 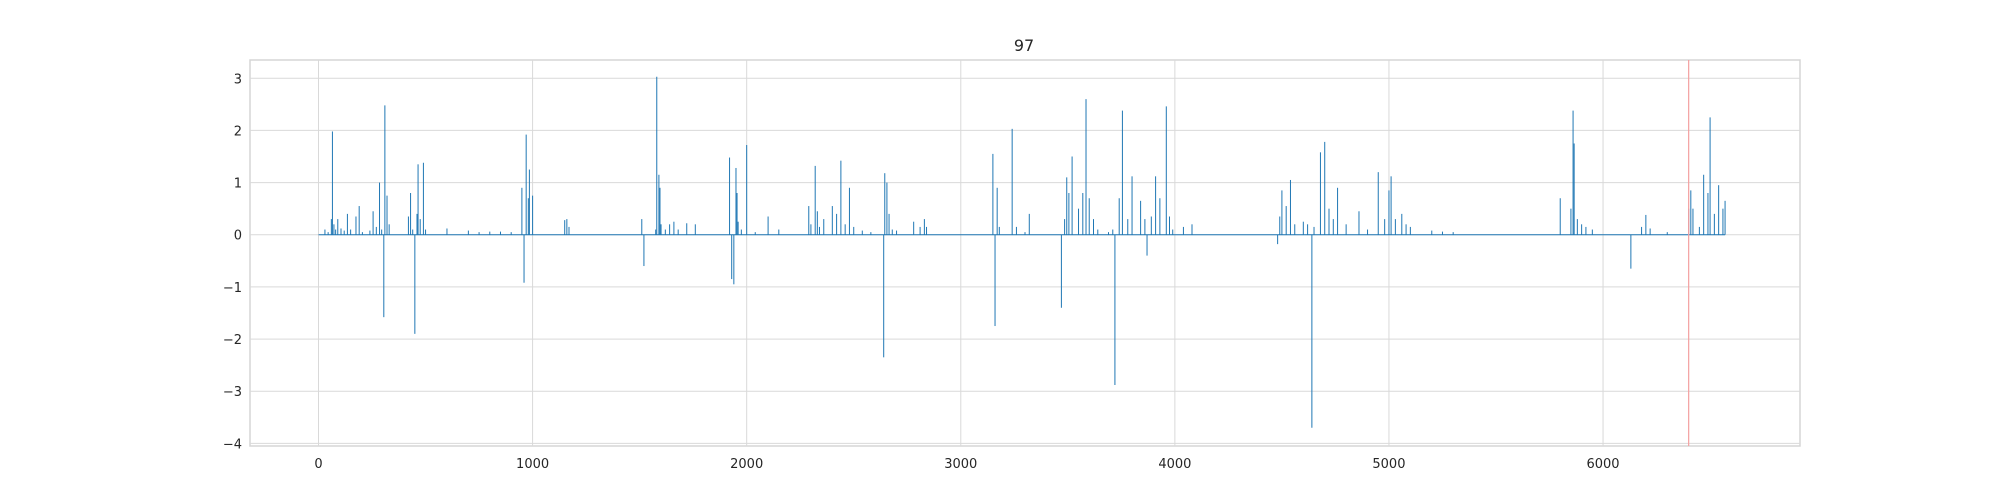 What do you see at coordinates (1174, 464) in the screenshot?
I see `x-tick-label: 4000` at bounding box center [1174, 464].